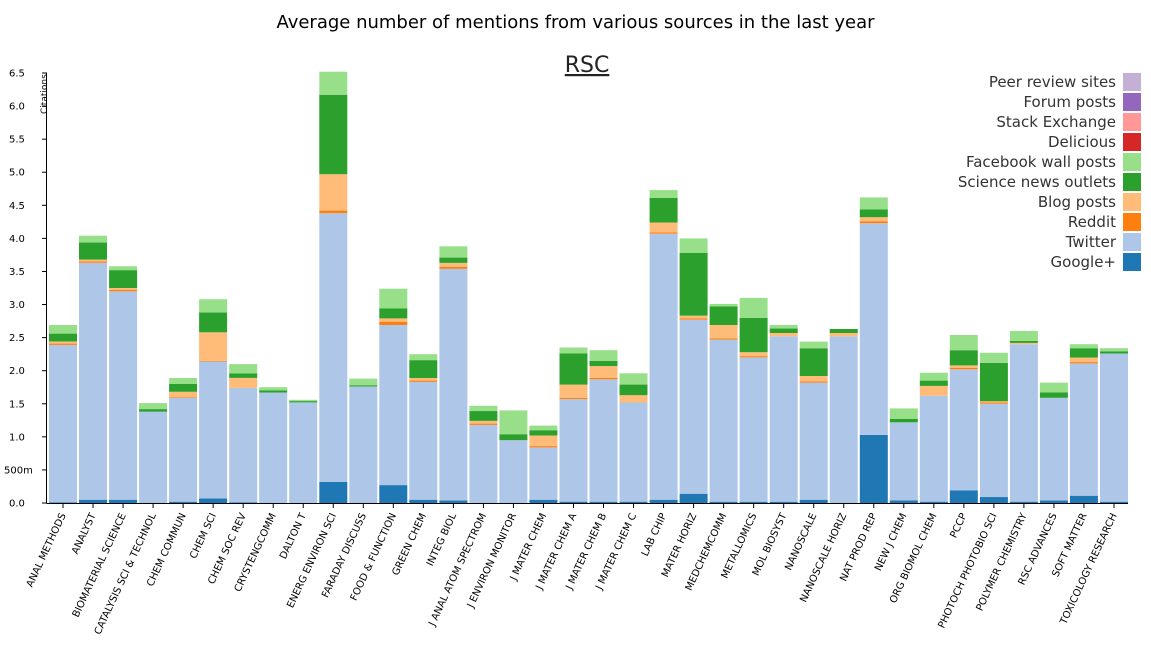 This screenshot has height=646, width=1151. I want to click on x-tick-label: BIOMATERIAL SCIENCE, so click(100, 566).